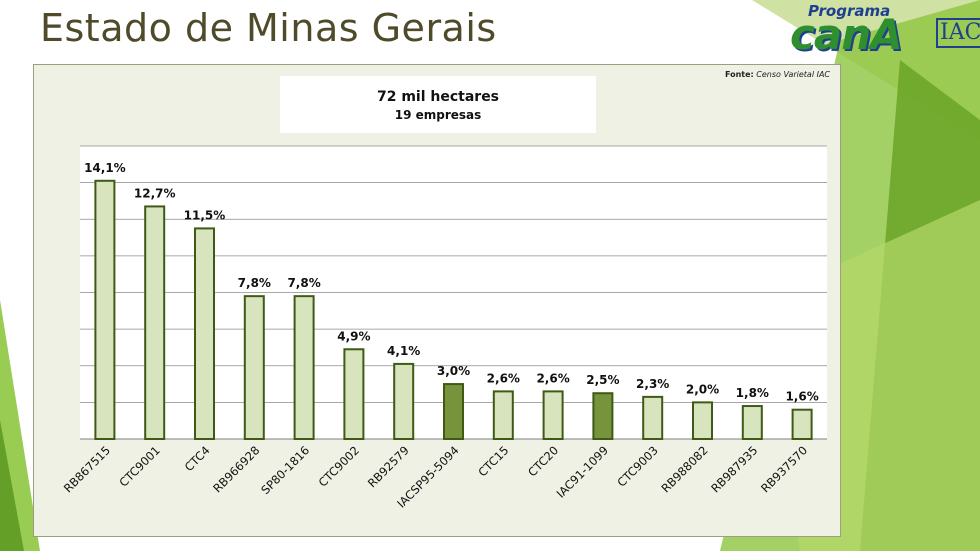 This screenshot has height=551, width=980. Describe the element at coordinates (784, 469) in the screenshot. I see `x-tick-label: RB937570` at that location.